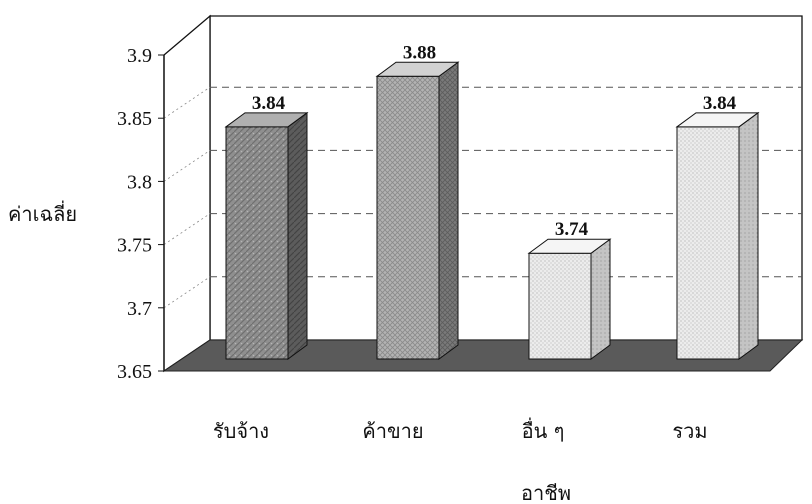  What do you see at coordinates (141, 214) in the screenshot?
I see `y-axis: 3.65 3.7 3.75 3.8 3.85 3.9` at bounding box center [141, 214].